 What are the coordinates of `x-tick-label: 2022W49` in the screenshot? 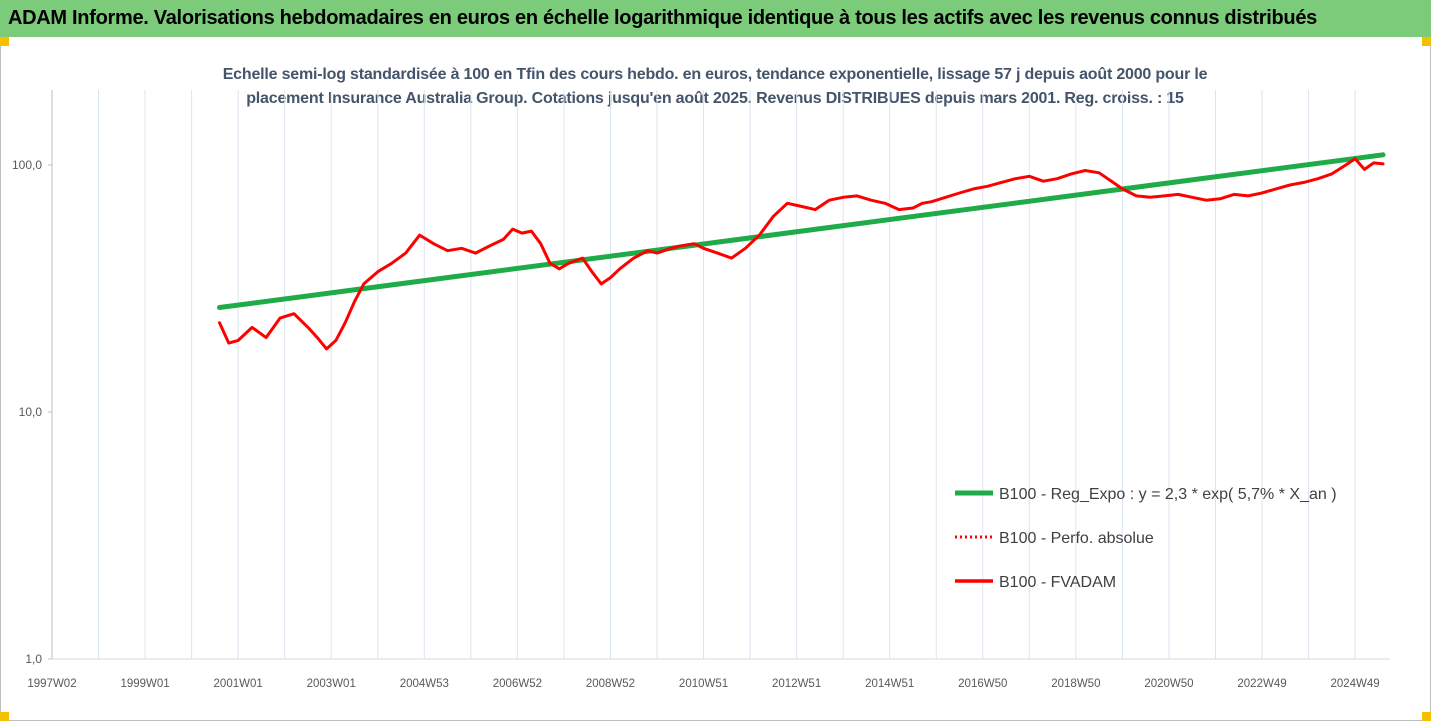 It's located at (1261, 684).